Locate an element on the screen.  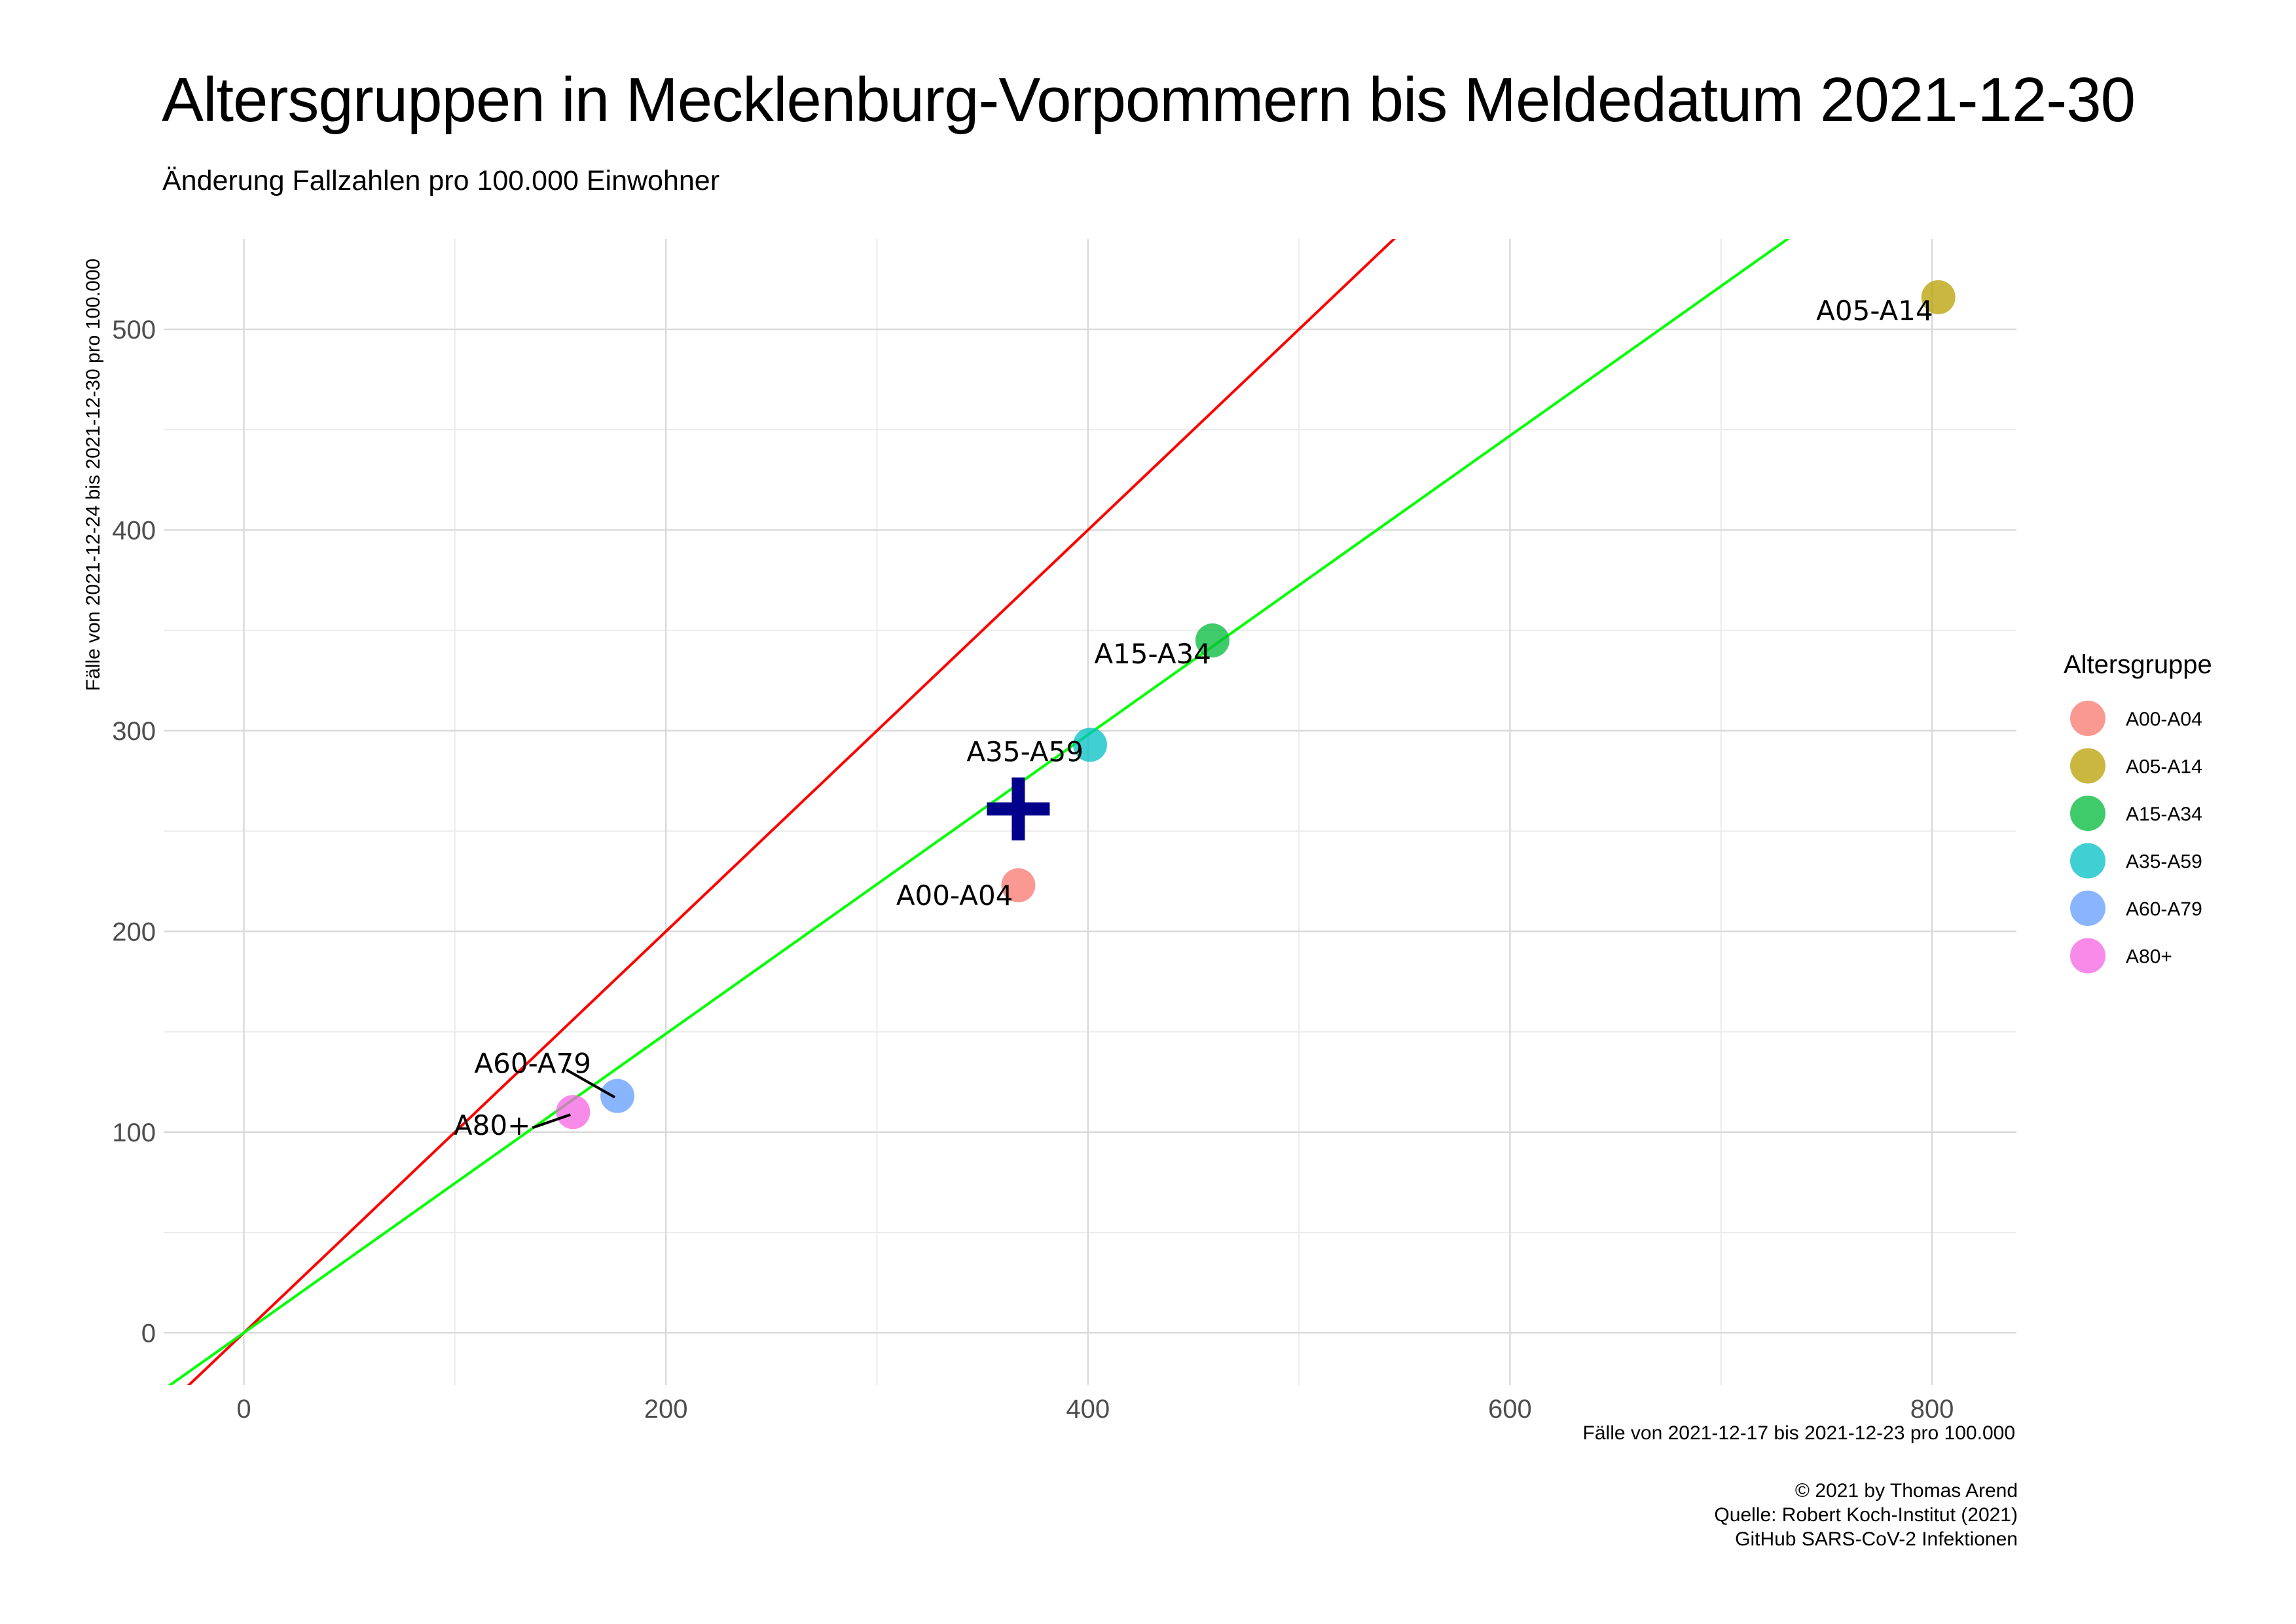
y-tick-label: 100 is located at coordinates (134, 1132).